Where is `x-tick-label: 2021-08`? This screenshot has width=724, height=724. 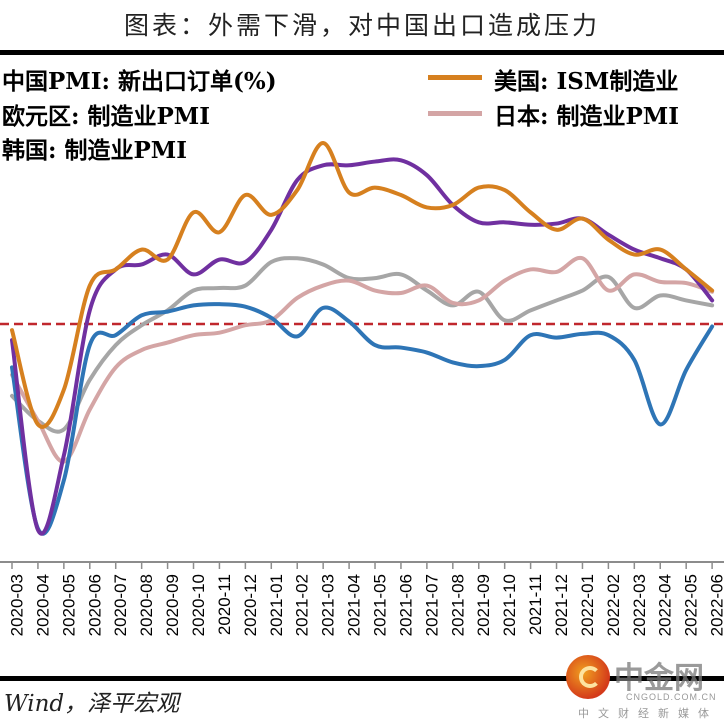
x-tick-label: 2021-08 is located at coordinates (457, 605).